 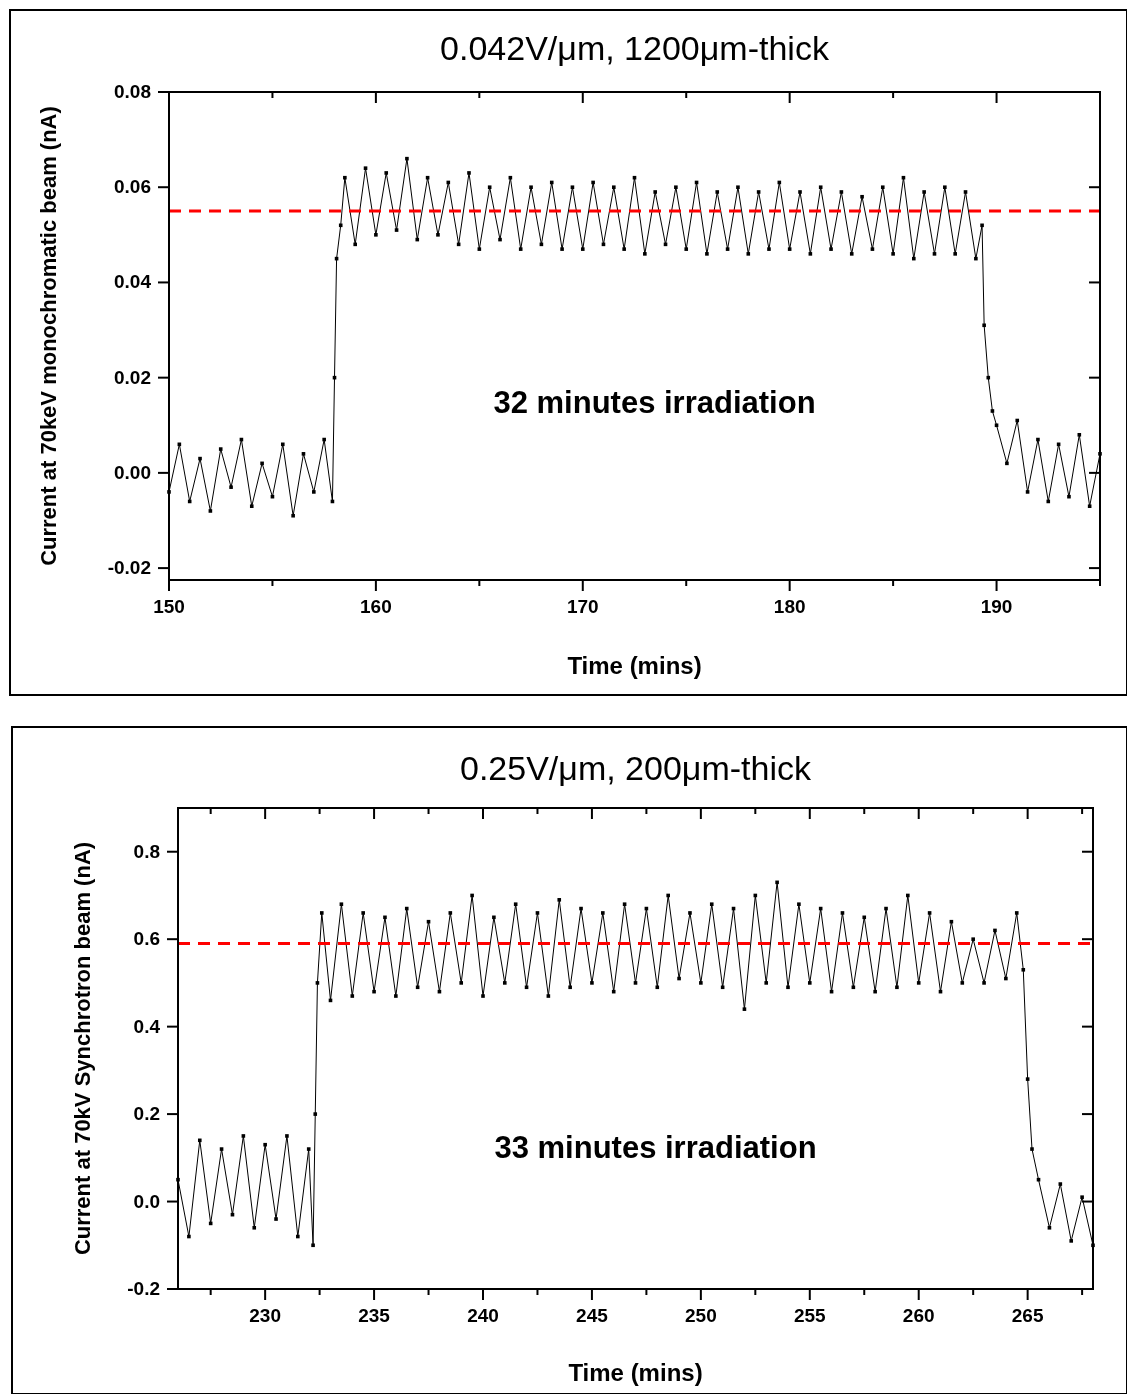 What do you see at coordinates (996, 606) in the screenshot?
I see `x-tick-label: 190` at bounding box center [996, 606].